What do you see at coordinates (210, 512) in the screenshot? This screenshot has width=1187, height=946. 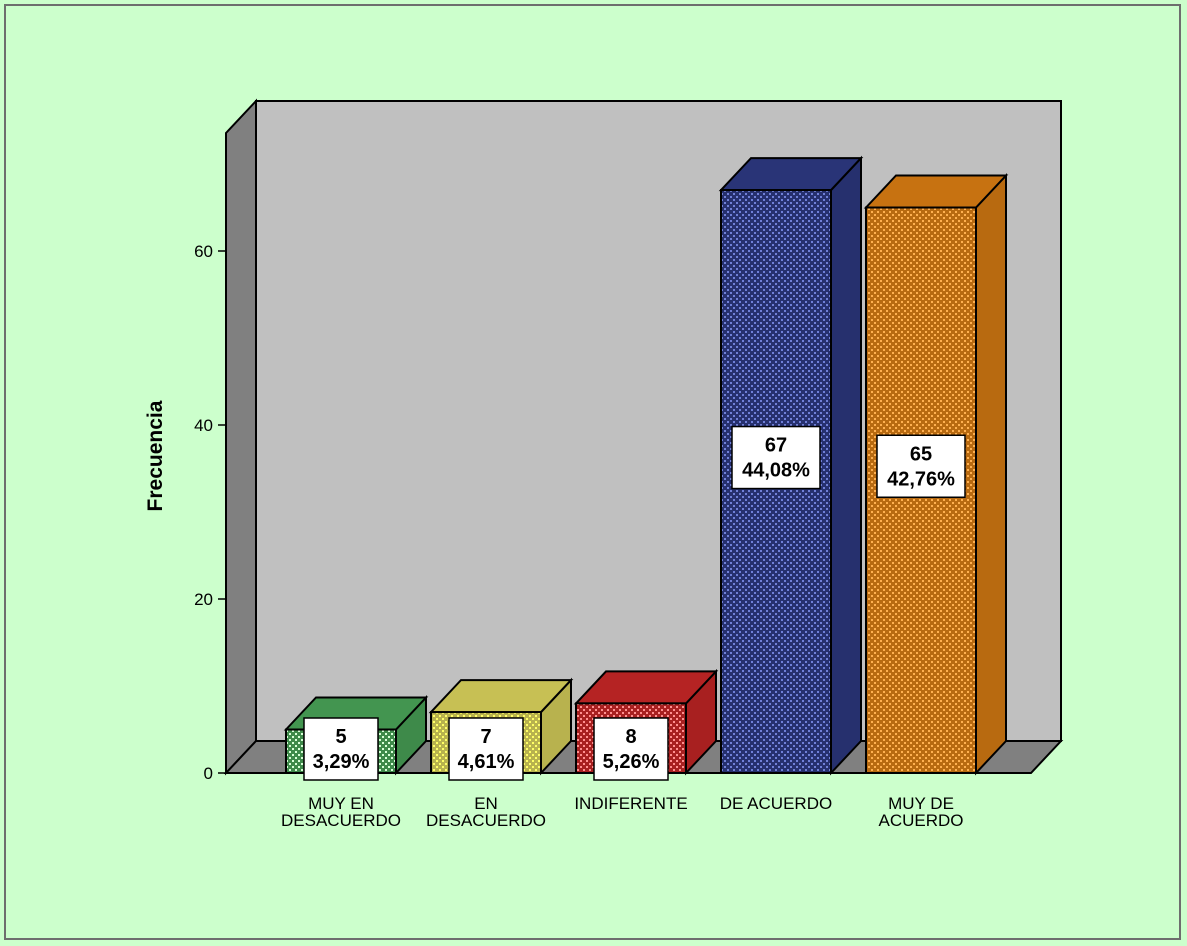 I see `y-ticks: 0 20 40 60` at bounding box center [210, 512].